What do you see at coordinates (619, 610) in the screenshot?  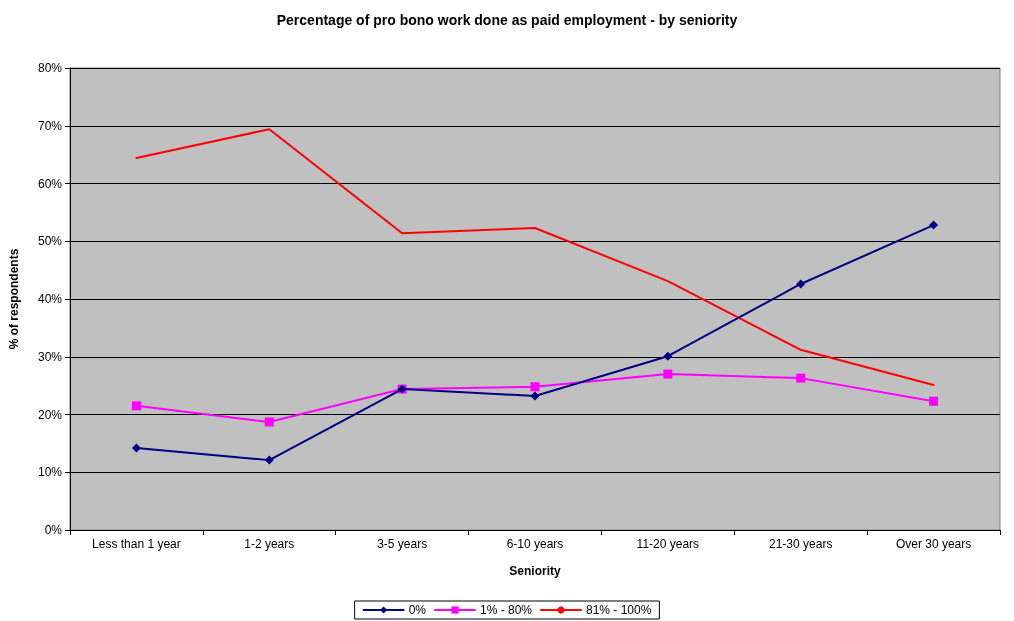 I see `legend-label: 81% - 100%` at bounding box center [619, 610].